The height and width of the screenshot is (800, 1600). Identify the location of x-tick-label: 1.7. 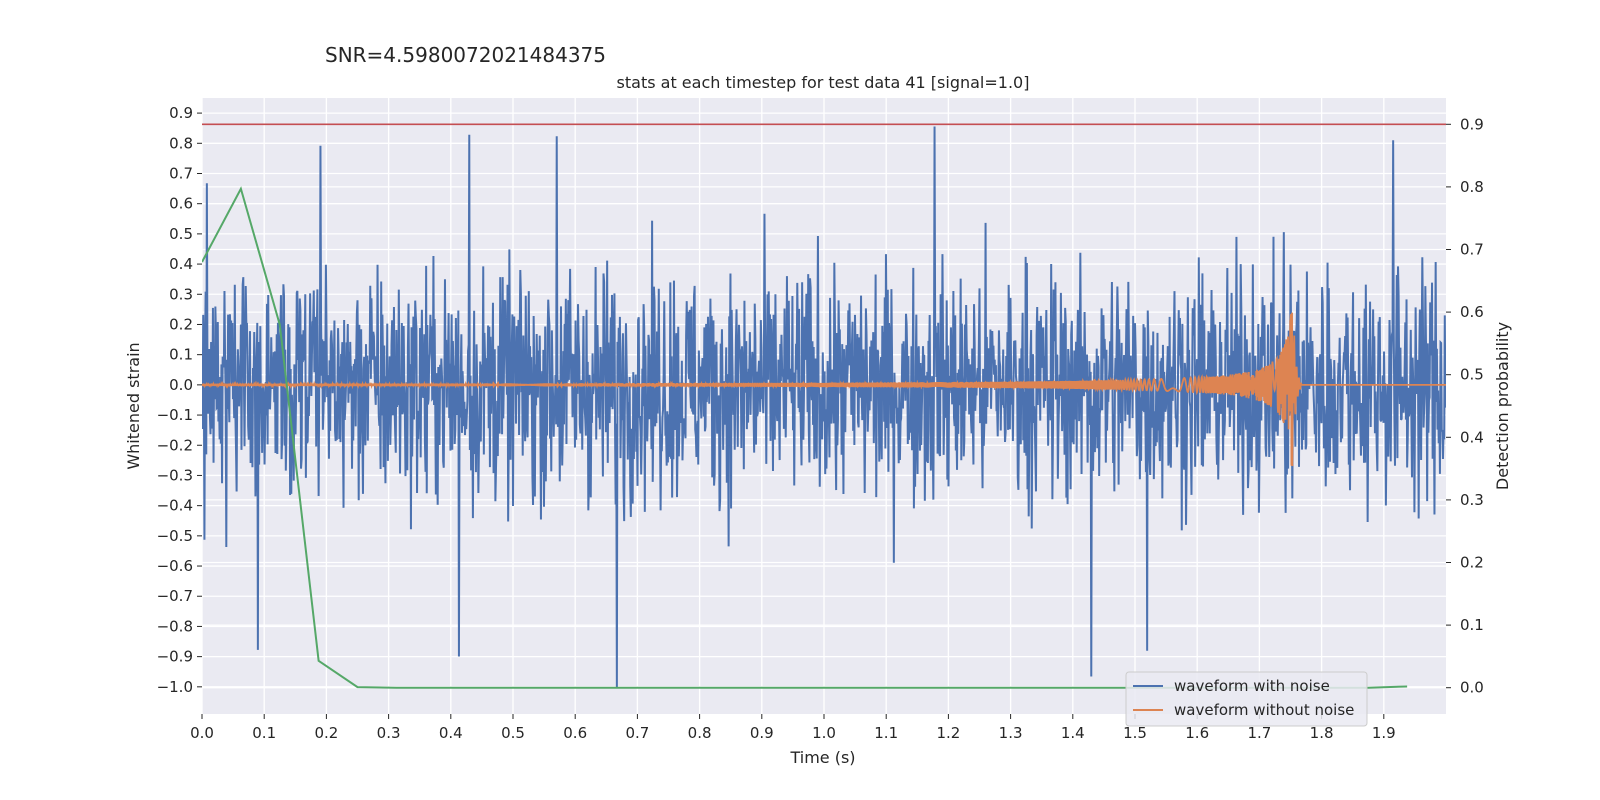
(1259, 733).